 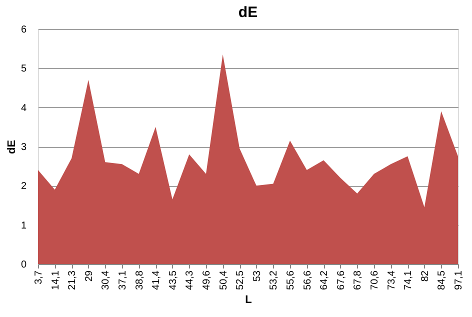 I want to click on x-tick-label: 84,5, so click(x=442, y=280).